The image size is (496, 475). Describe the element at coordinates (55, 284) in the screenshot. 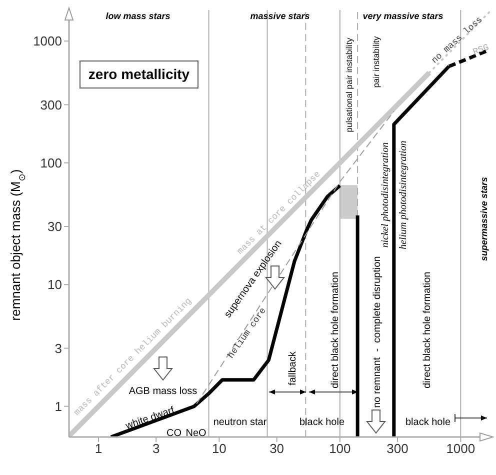

I see `y-tick-label: 10` at that location.